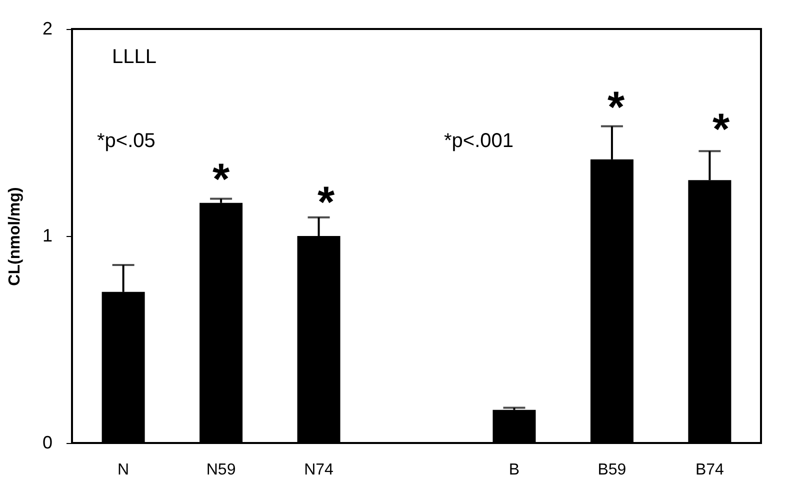 The image size is (799, 490). I want to click on y-tick-label: 1, so click(47, 236).